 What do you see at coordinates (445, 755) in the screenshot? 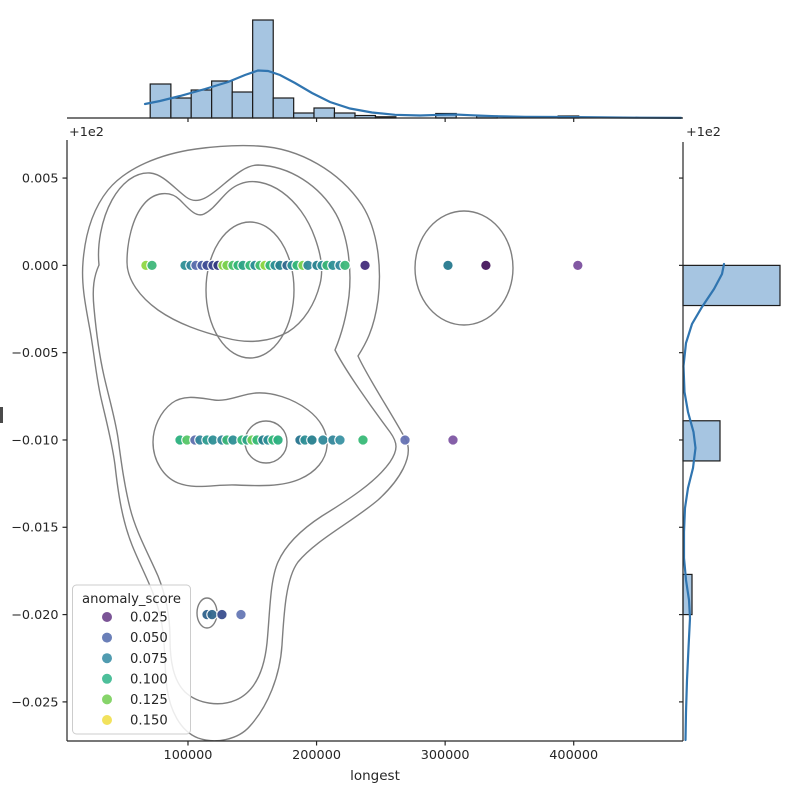
I see `x-tick-label: 300000` at bounding box center [445, 755].